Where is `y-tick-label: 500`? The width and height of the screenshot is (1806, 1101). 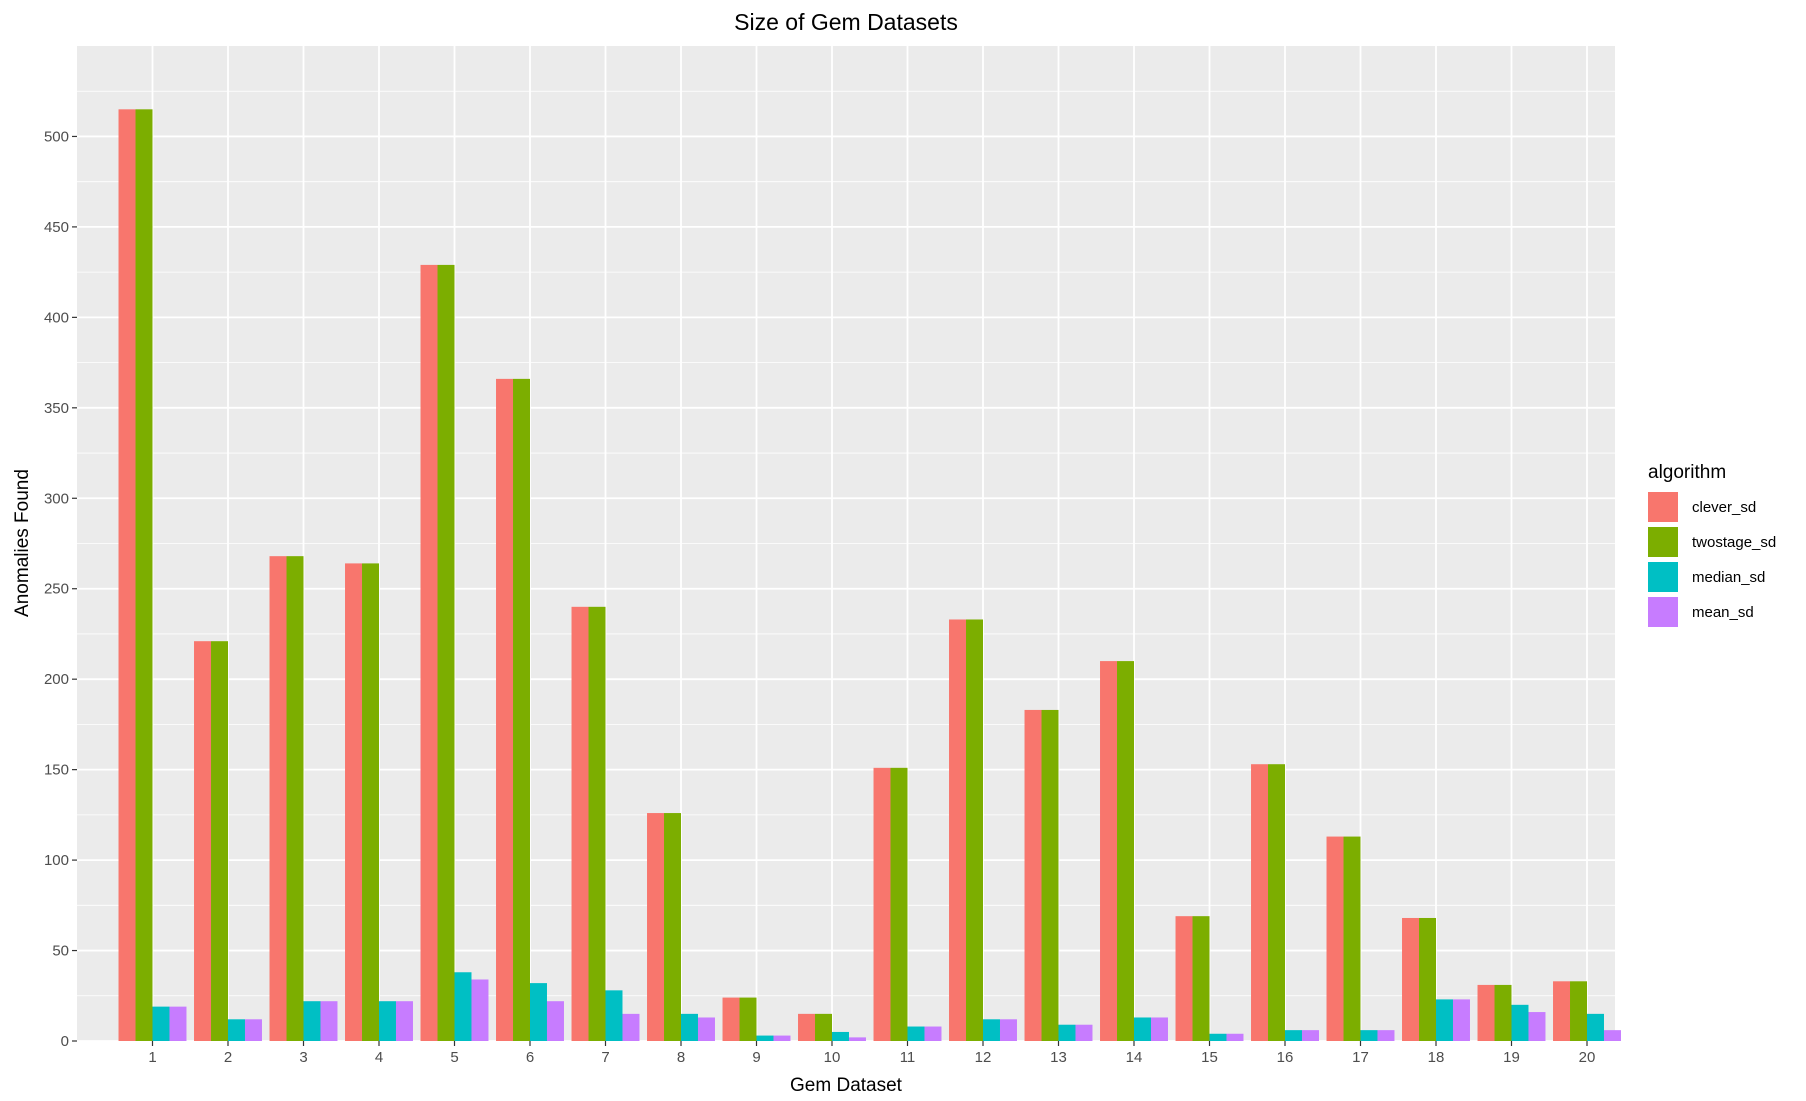
y-tick-label: 500 is located at coordinates (56, 136).